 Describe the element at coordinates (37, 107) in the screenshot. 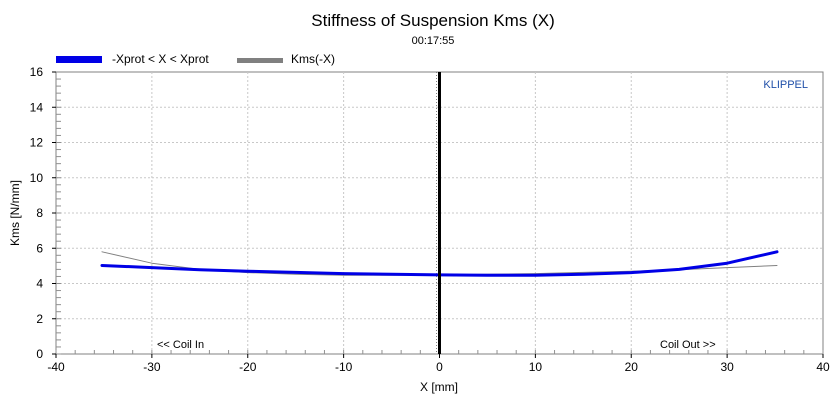

I see `y-tick-label: 14` at that location.